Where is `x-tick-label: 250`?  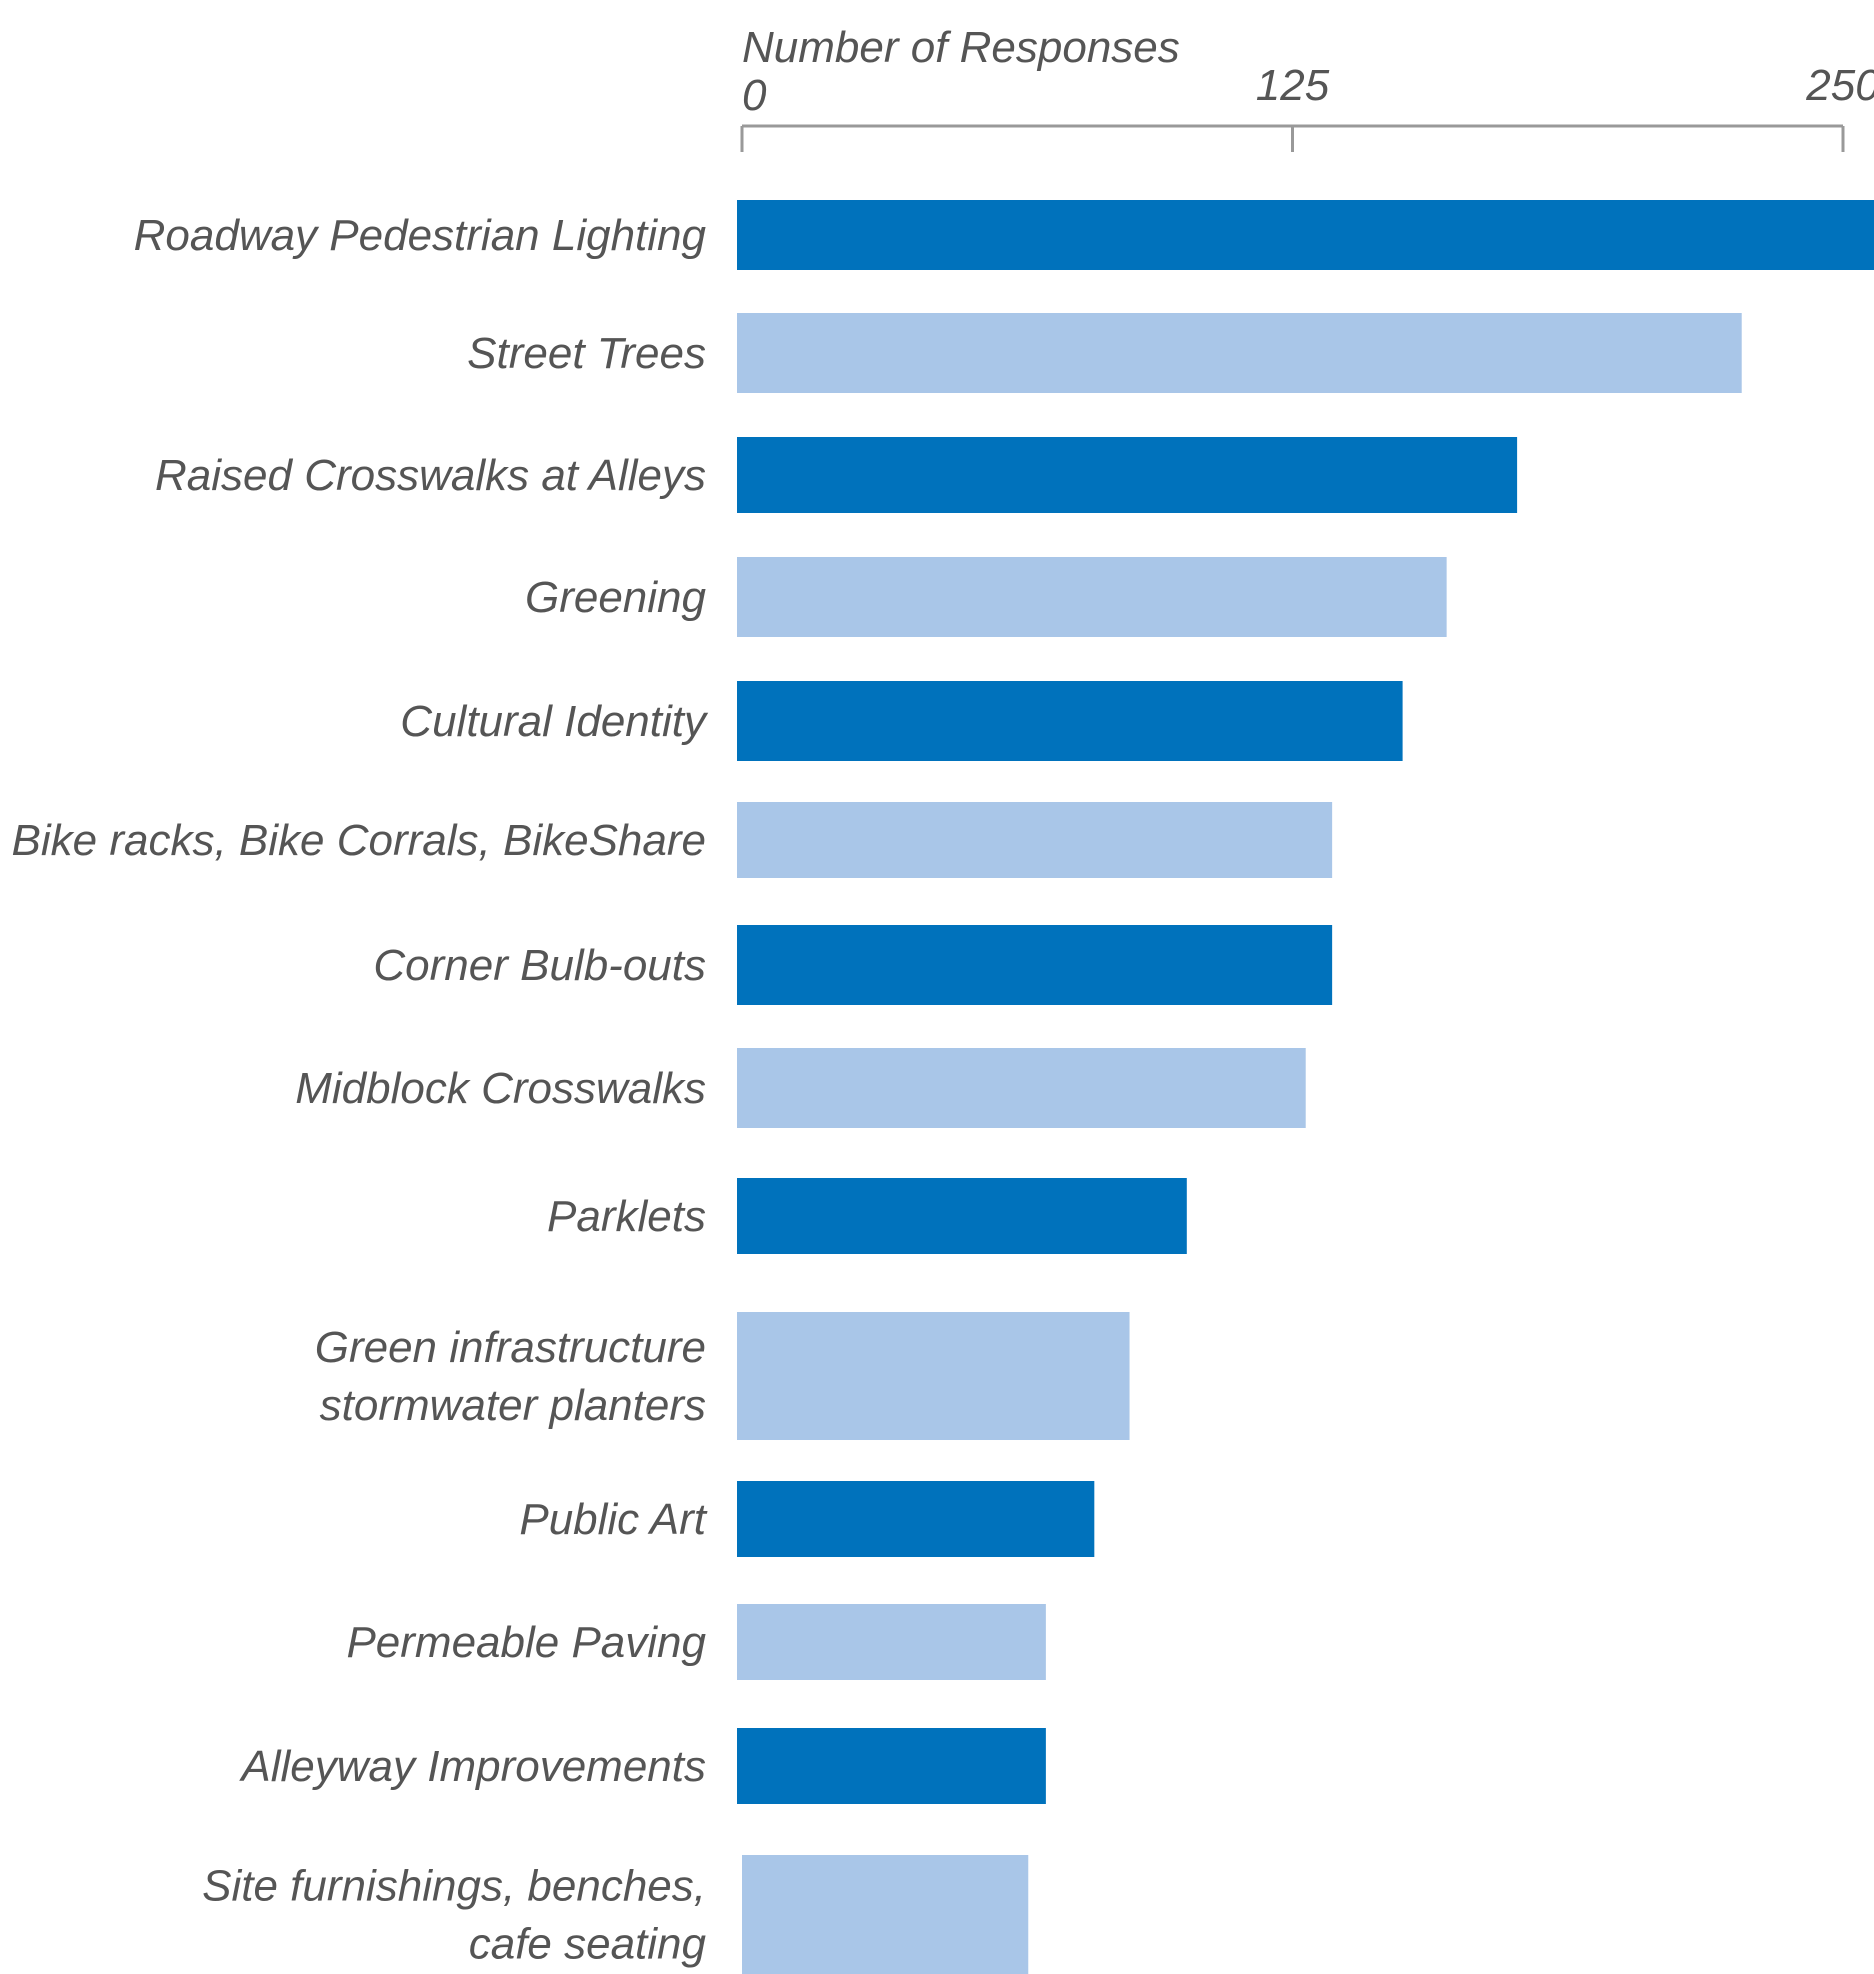
x-tick-label: 250 is located at coordinates (1839, 85).